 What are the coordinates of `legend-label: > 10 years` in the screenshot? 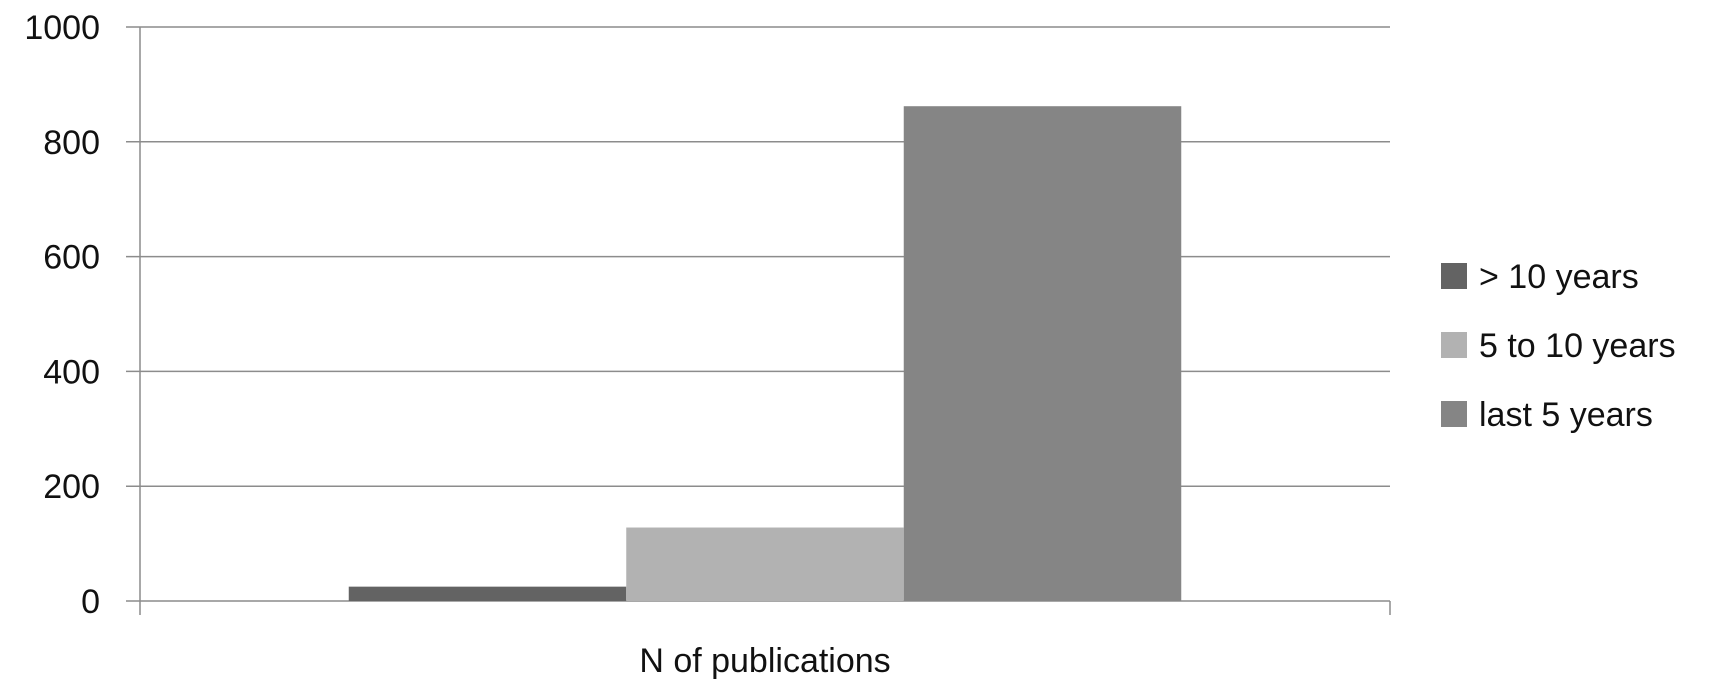 It's located at (1559, 277).